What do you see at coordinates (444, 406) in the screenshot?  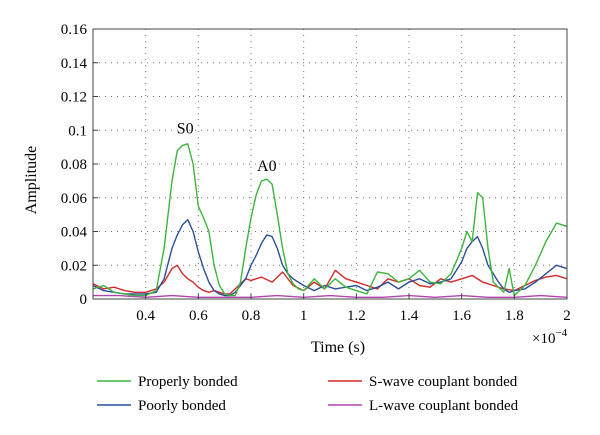 I see `legend-label-l-wave-couplant-bonded: L-wave couplant bonded` at bounding box center [444, 406].